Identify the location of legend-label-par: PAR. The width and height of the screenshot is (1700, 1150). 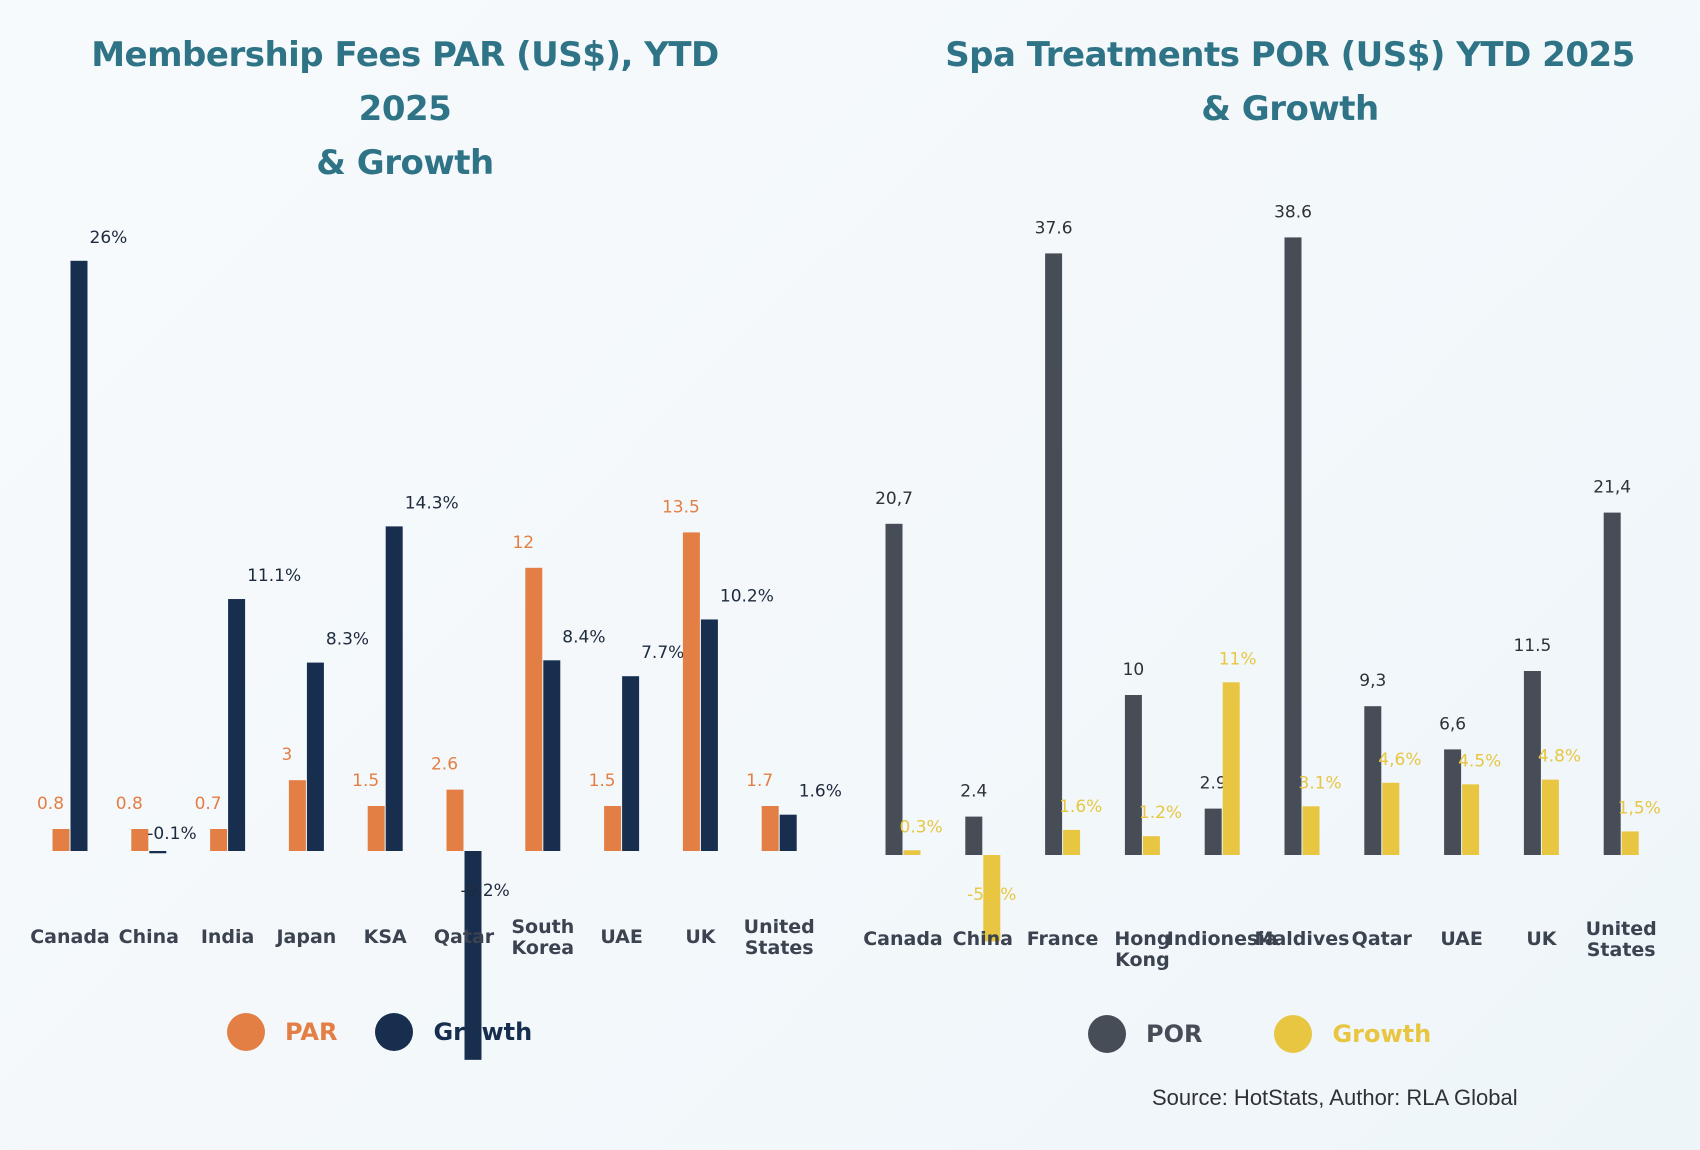
(311, 1032).